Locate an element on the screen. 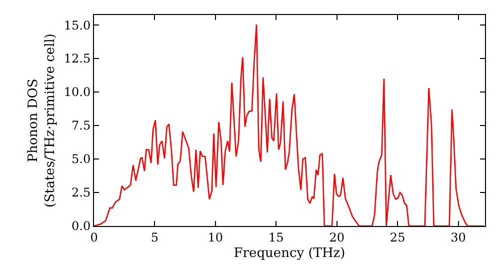 The image size is (500, 280). x-tick-label: 5 is located at coordinates (154, 237).